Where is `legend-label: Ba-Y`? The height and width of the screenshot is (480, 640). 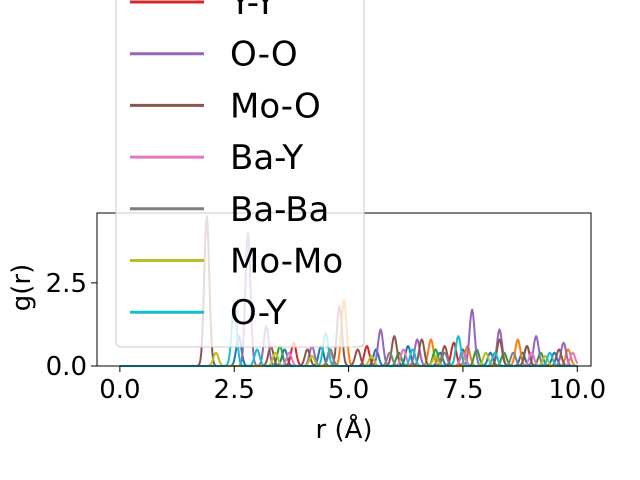 legend-label: Ba-Y is located at coordinates (266, 158).